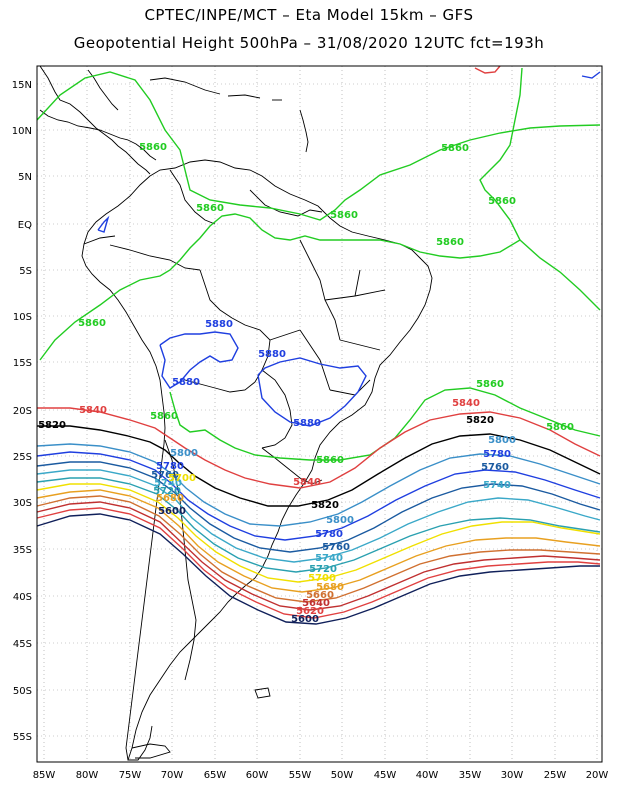  Describe the element at coordinates (300, 775) in the screenshot. I see `lon-tick-label: 55W` at that location.